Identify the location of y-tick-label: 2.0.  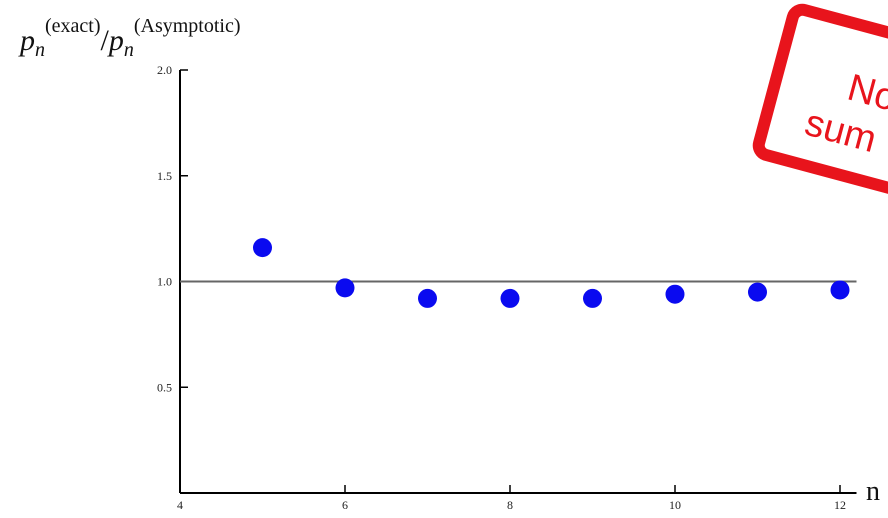
(164, 70).